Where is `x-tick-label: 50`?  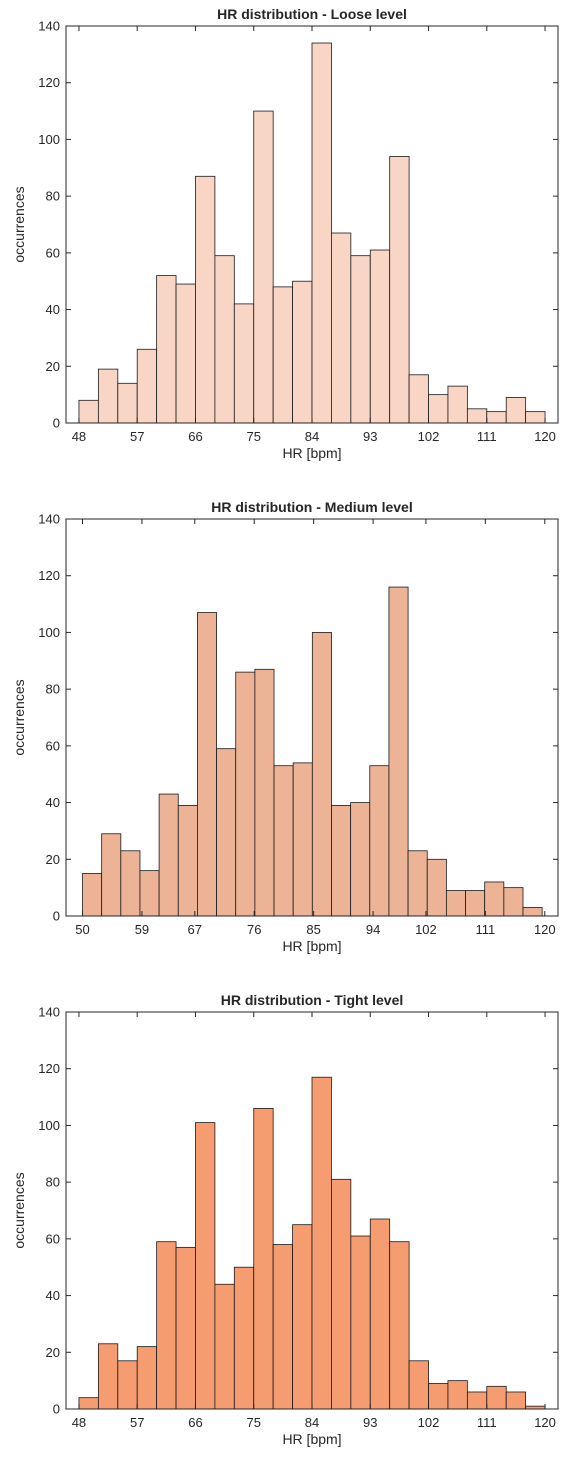
x-tick-label: 50 is located at coordinates (82, 929).